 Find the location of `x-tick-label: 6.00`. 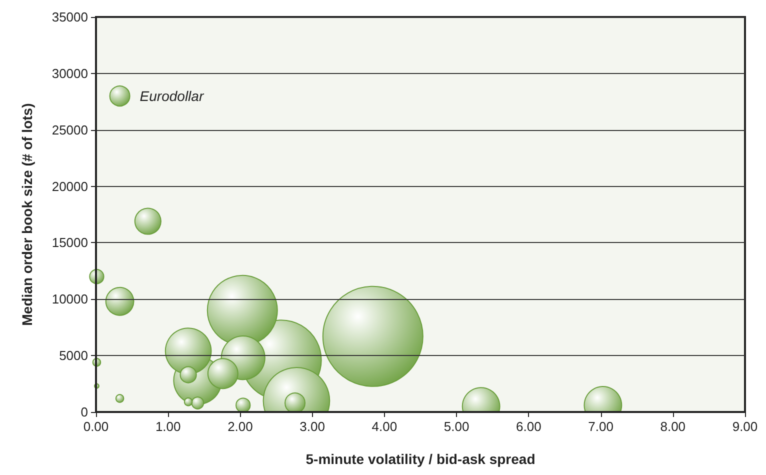

x-tick-label: 6.00 is located at coordinates (529, 426).